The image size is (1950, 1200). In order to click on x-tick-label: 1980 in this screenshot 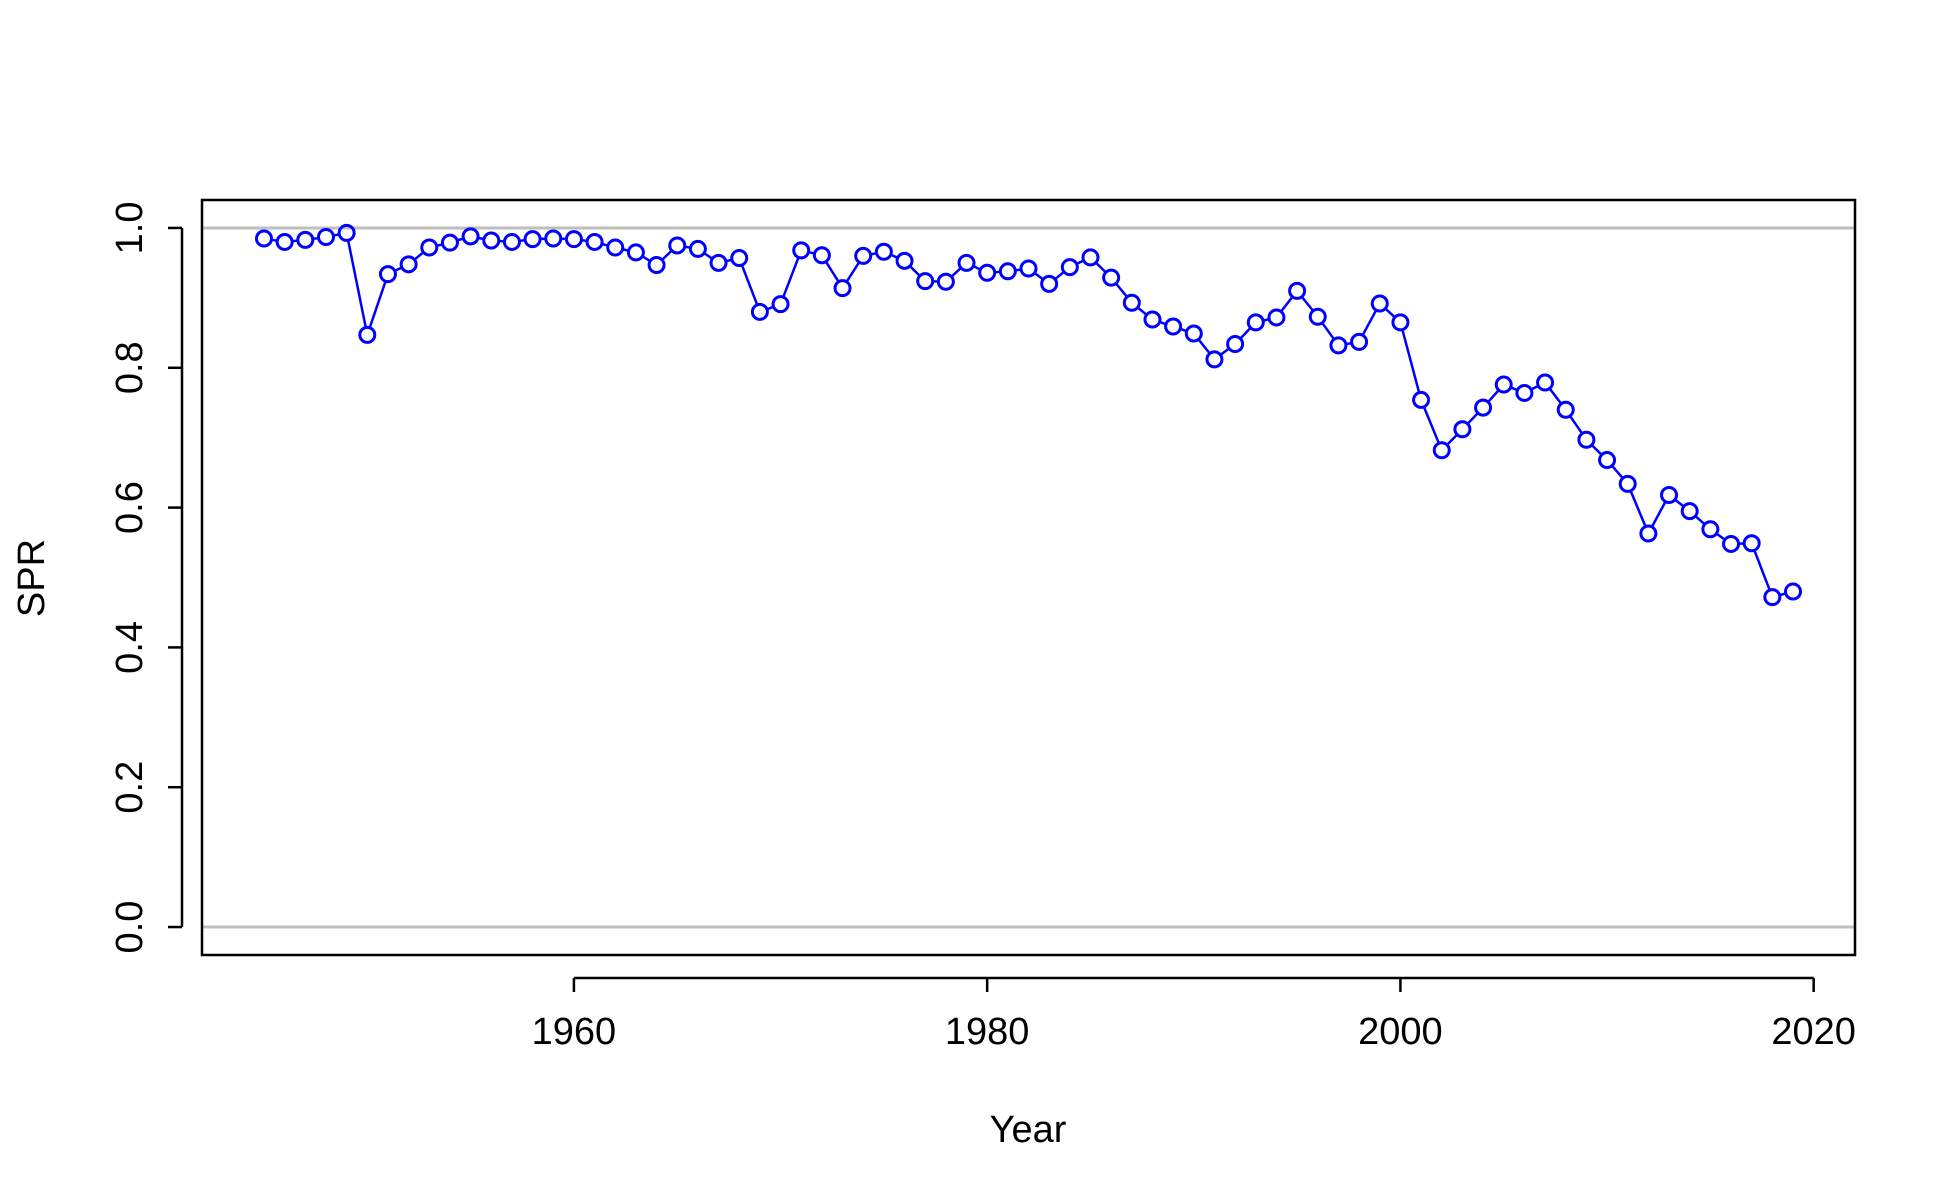, I will do `click(987, 1032)`.